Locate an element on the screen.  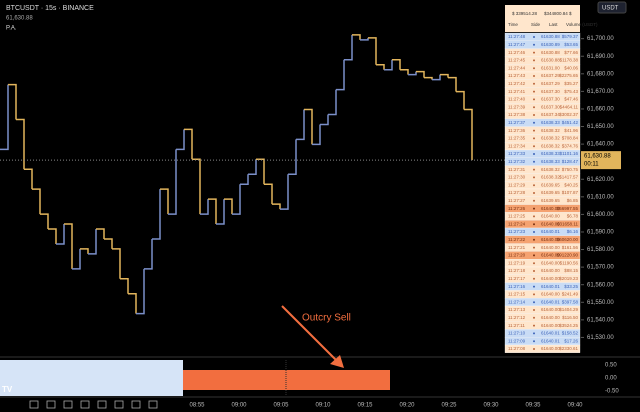
trade-volume: $1404.29 is located at coordinates (568, 309).